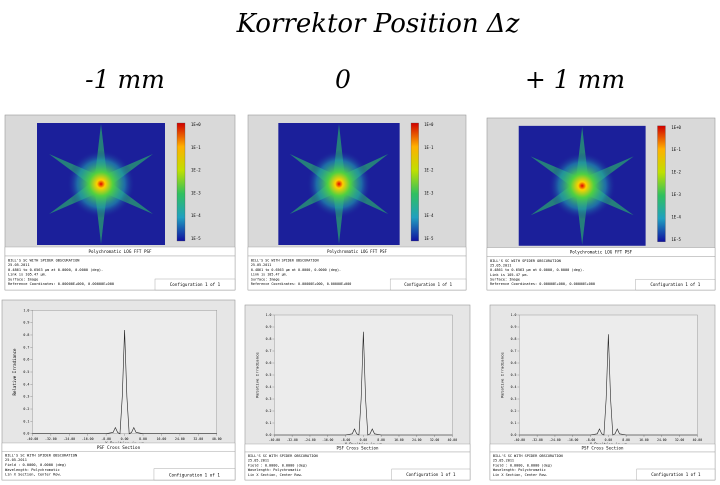 This screenshot has height=485, width=720. I want to click on x-tick-label: -40.00, so click(519, 440).